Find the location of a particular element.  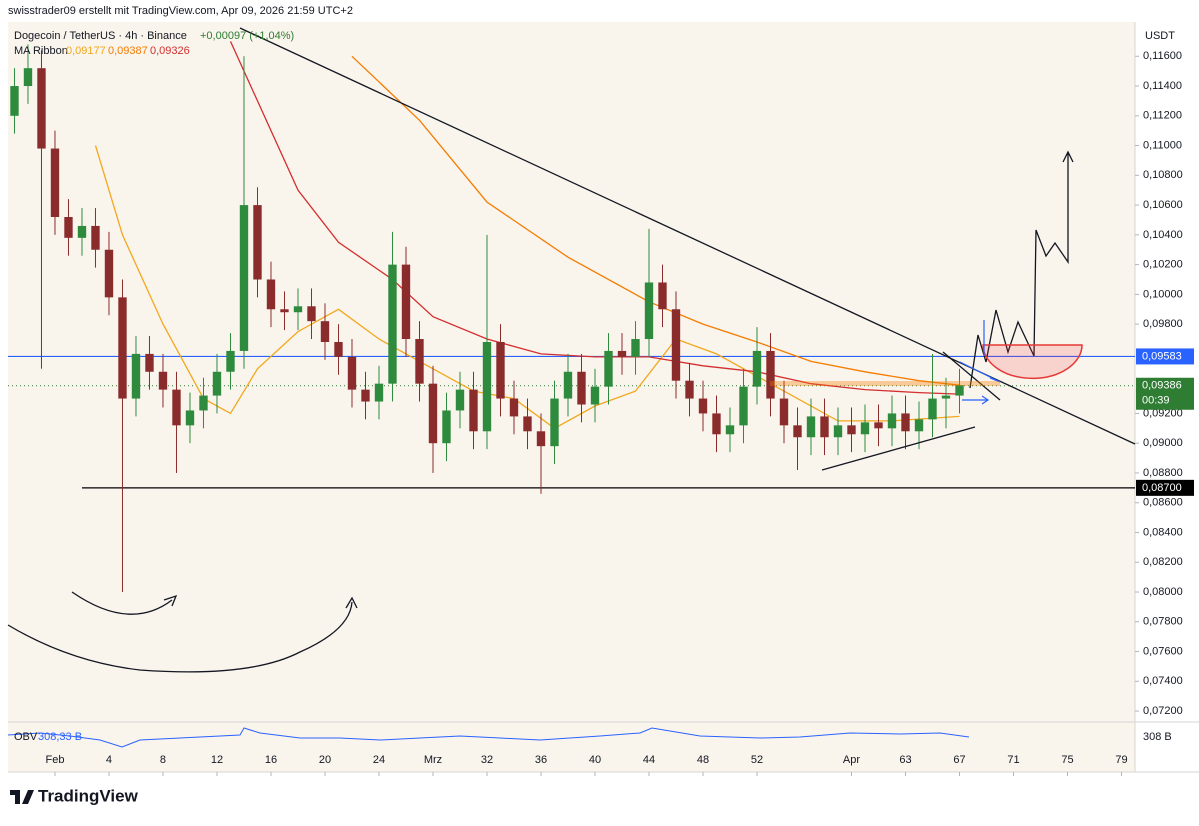

x-tick-label: 48 is located at coordinates (703, 760).